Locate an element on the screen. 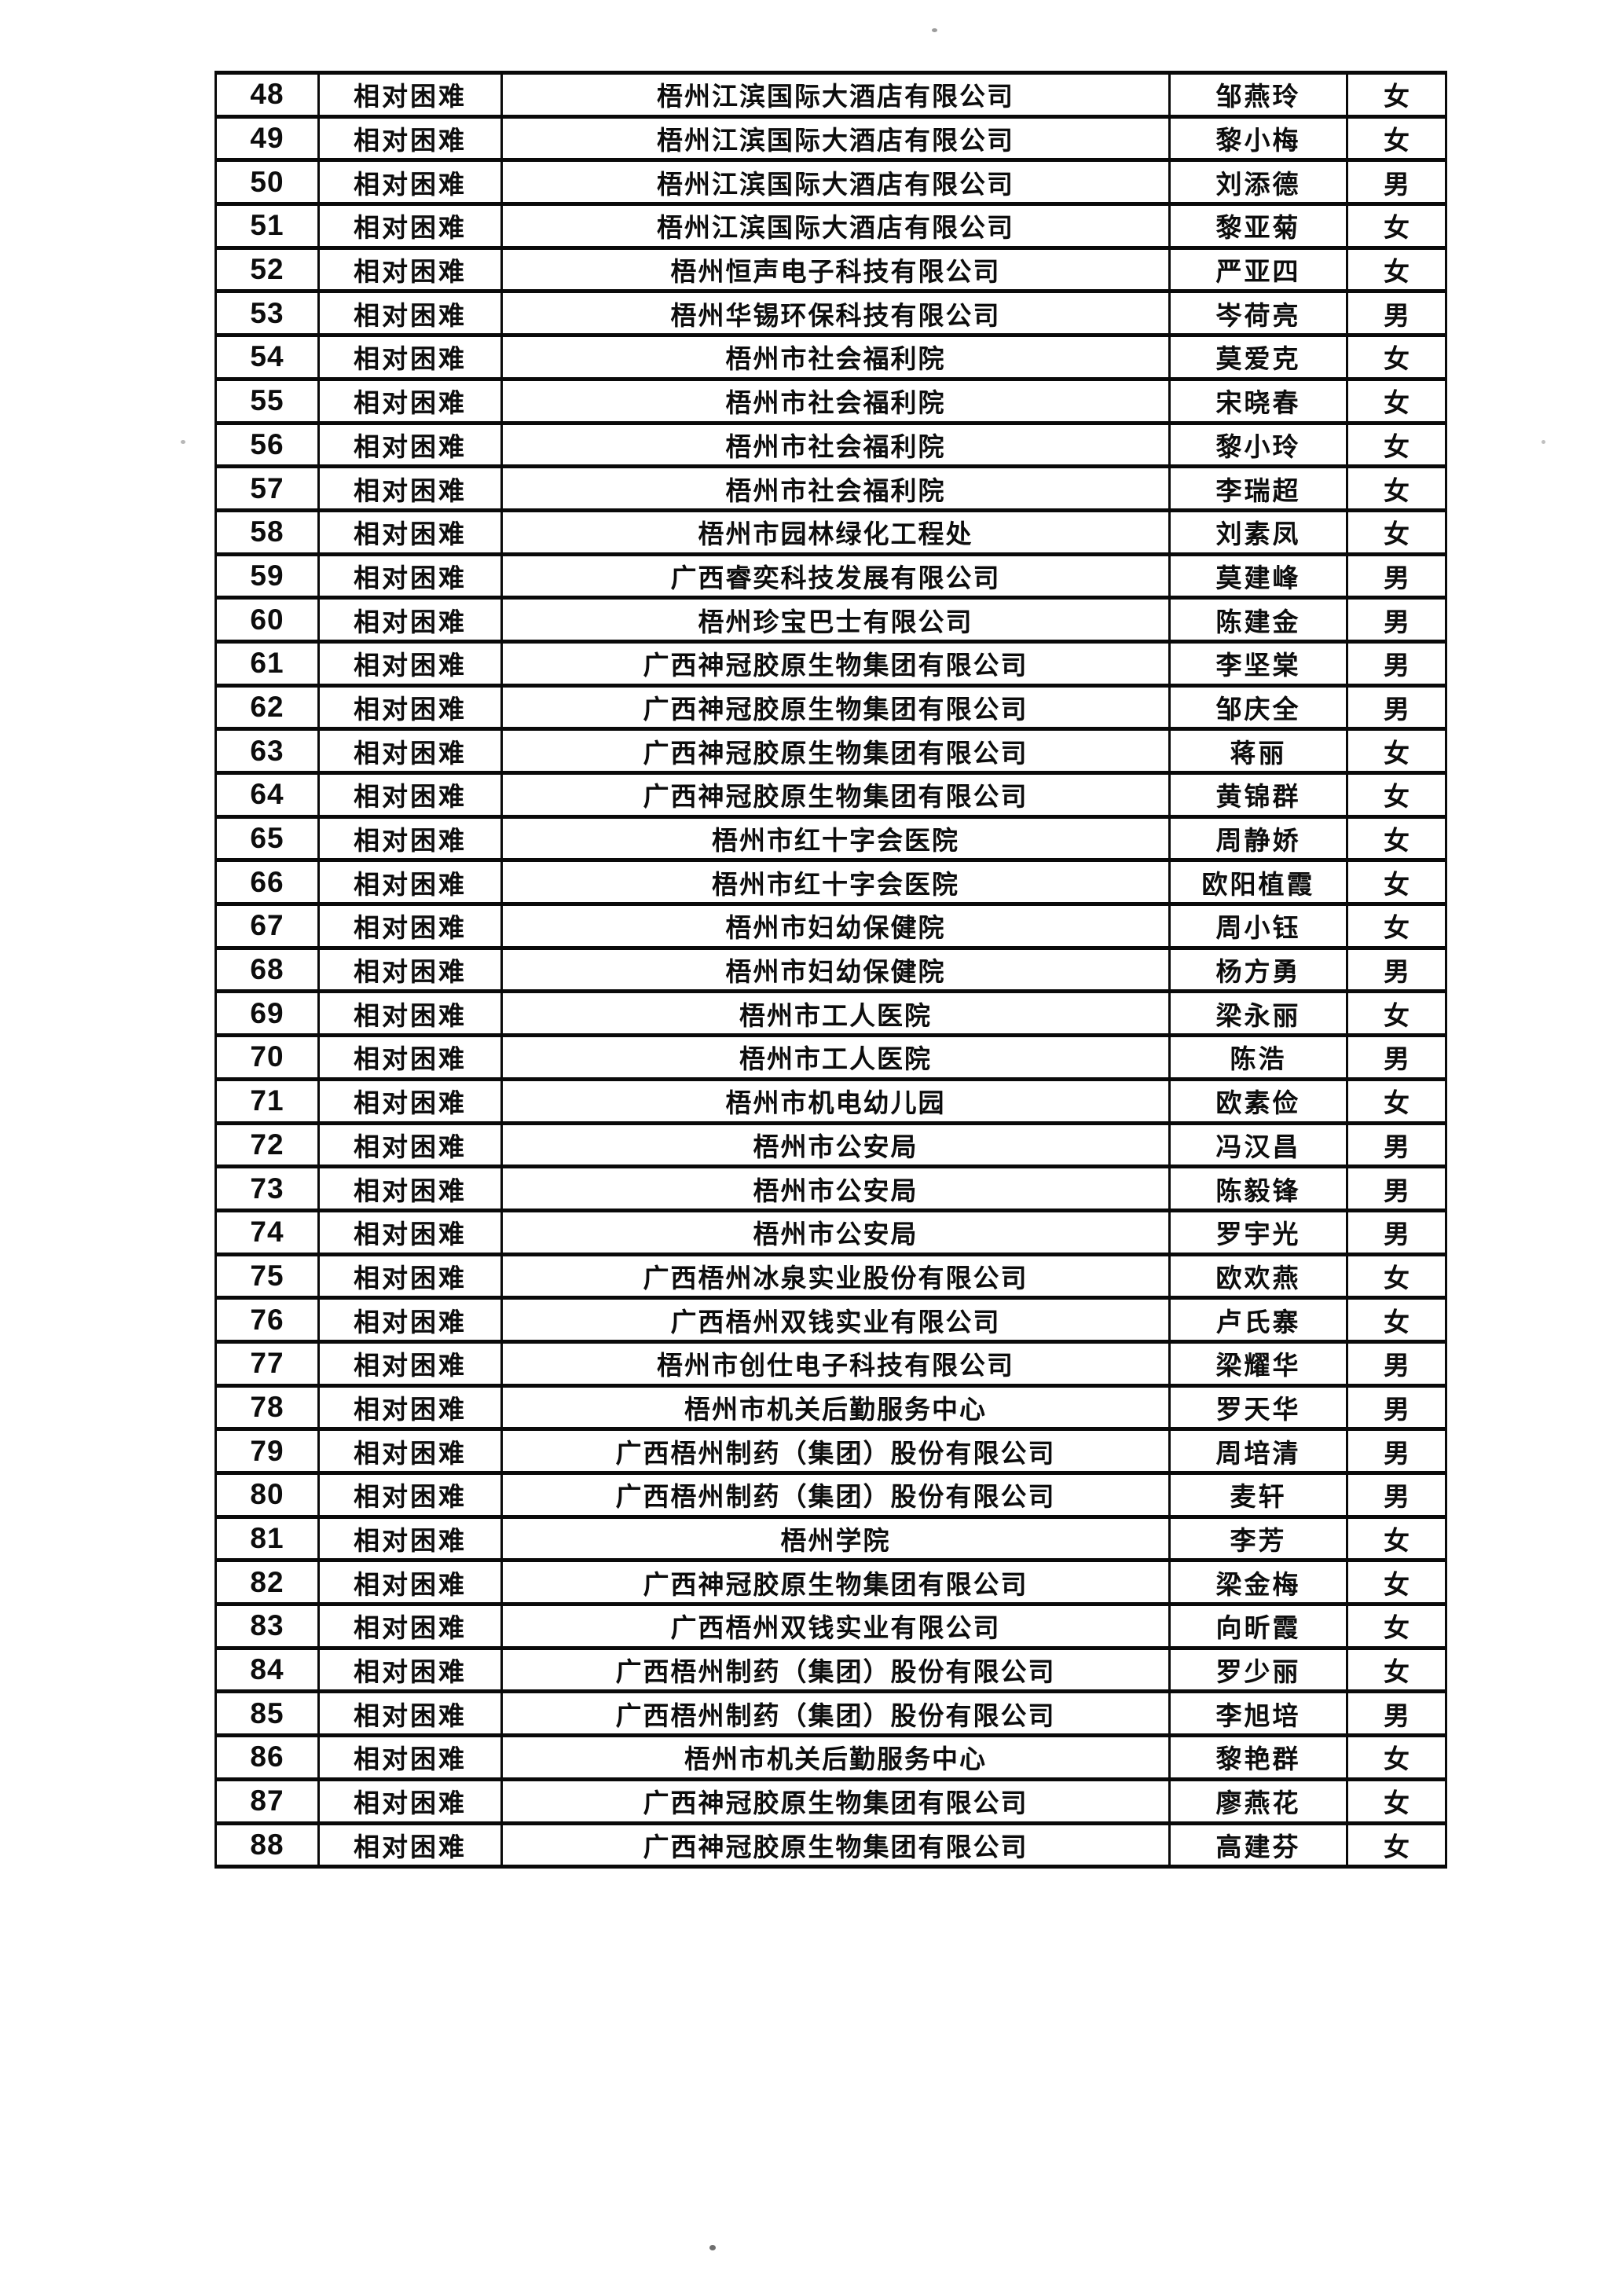  employer-cell: 梧州市机电幼儿园 is located at coordinates (835, 1100).